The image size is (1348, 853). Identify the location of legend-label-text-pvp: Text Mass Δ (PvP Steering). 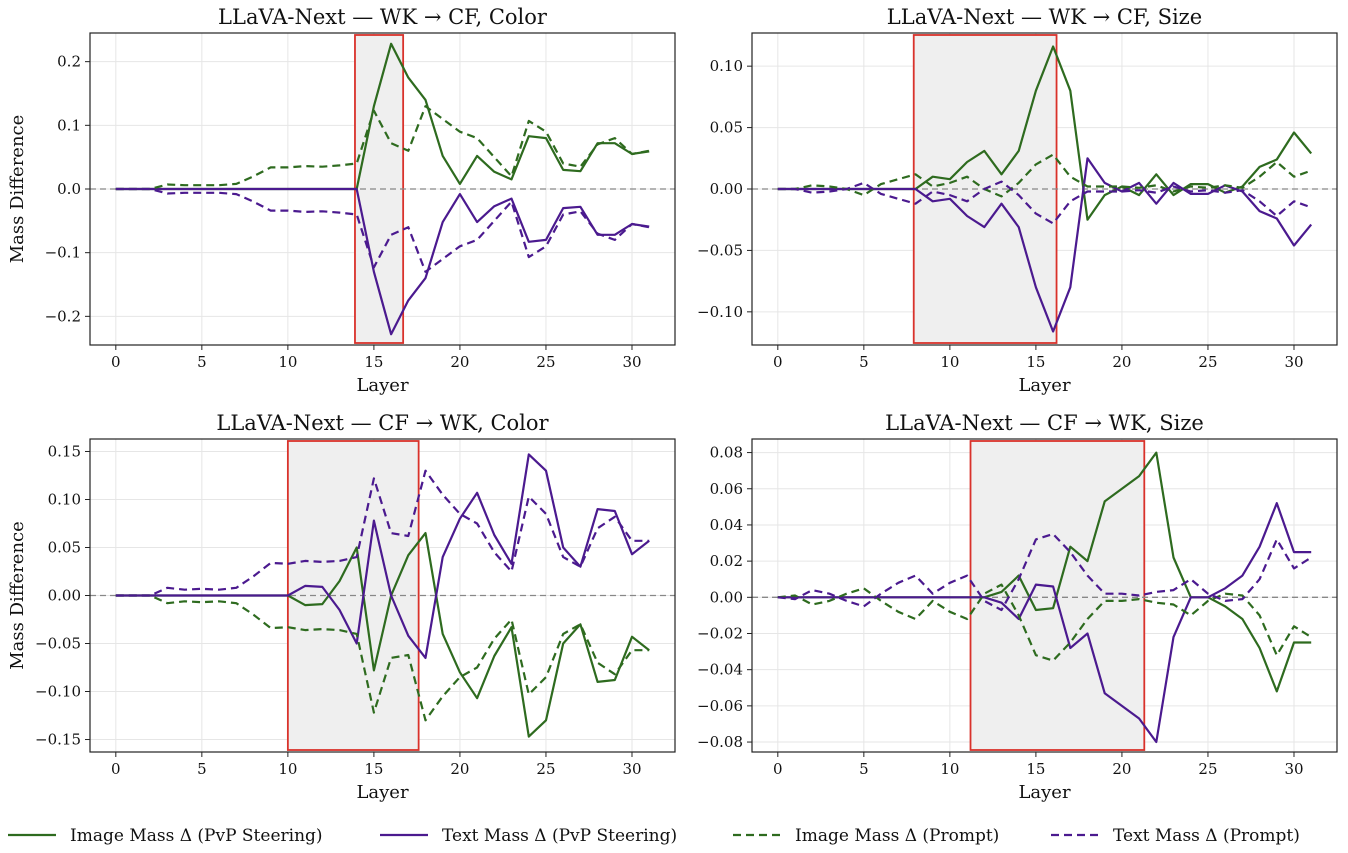
(559, 836).